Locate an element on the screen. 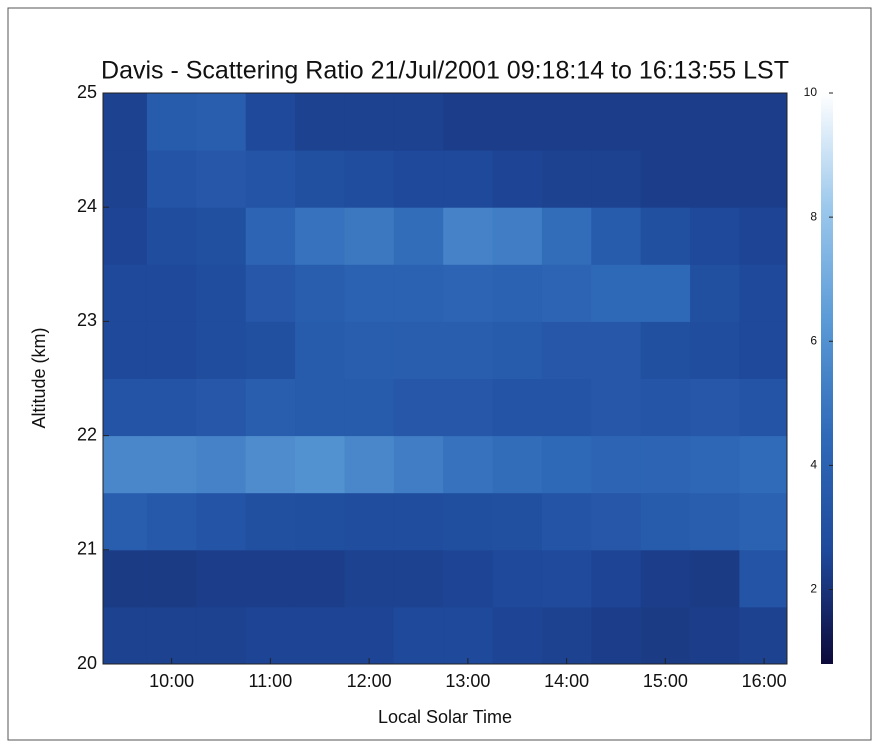 The image size is (880, 754). y-axis-label: Altitude (km) is located at coordinates (39, 377).